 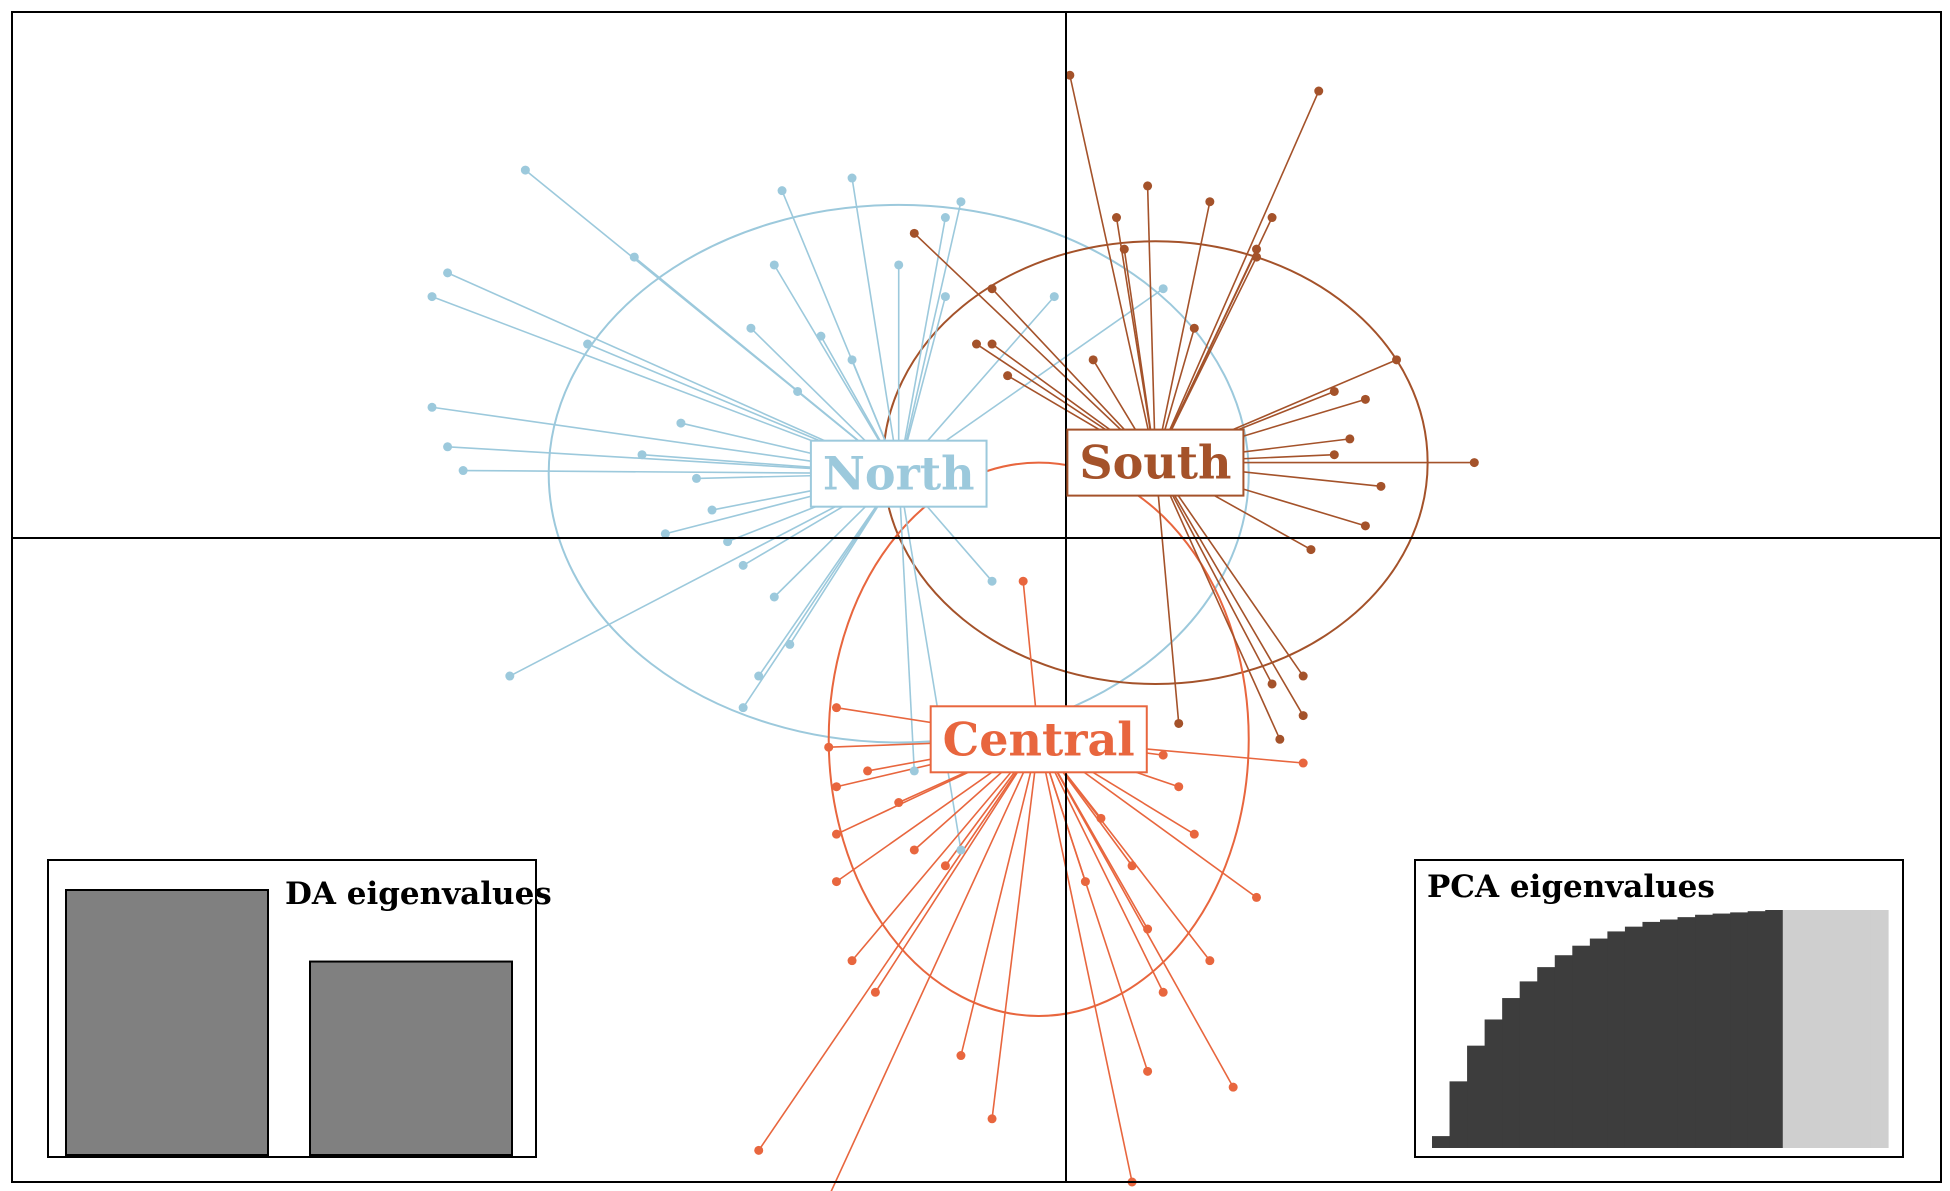 I want to click on north-label: North, so click(x=899, y=474).